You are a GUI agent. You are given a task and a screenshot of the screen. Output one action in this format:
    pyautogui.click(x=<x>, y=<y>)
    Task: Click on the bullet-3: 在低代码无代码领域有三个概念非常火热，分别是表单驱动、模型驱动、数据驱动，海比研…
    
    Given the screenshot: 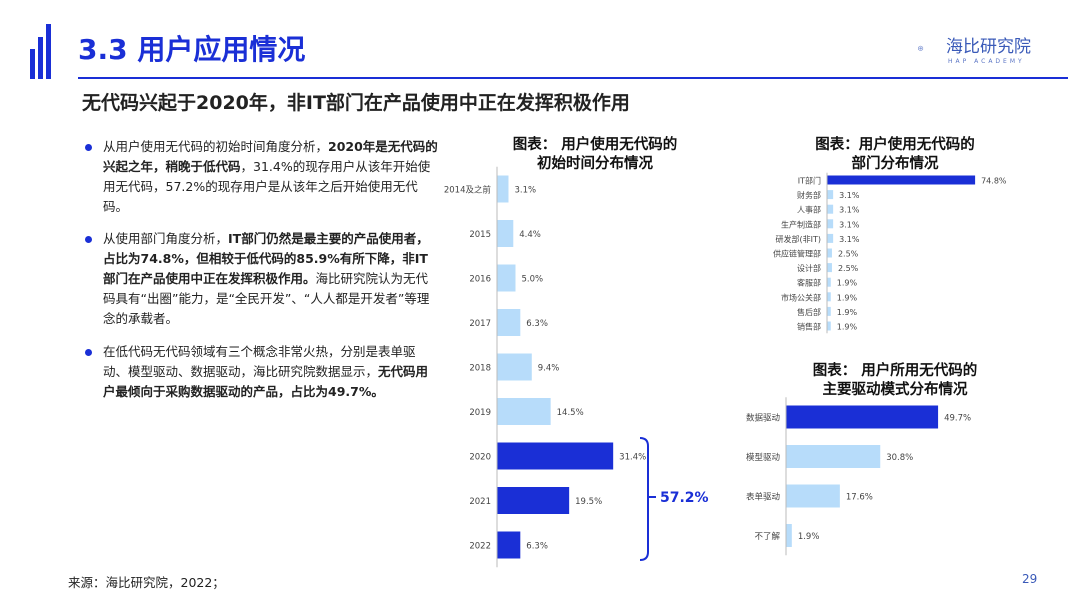 What is the action you would take?
    pyautogui.click(x=262, y=372)
    